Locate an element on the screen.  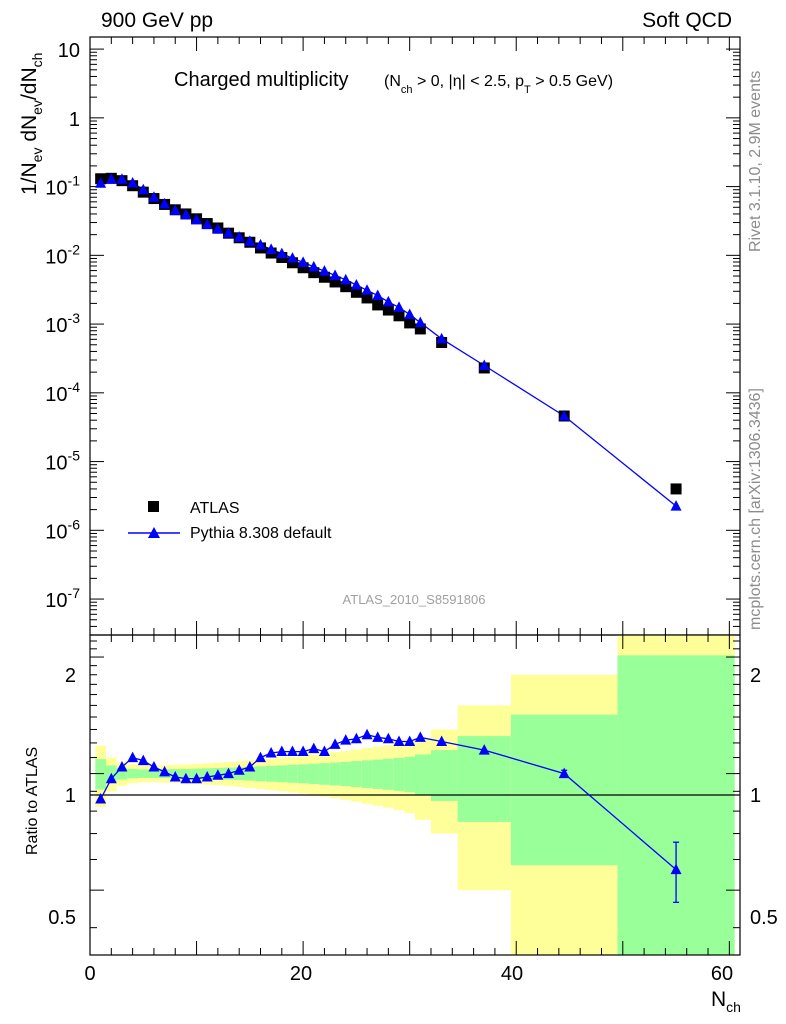
ratio-y-tick-1-right: 1 is located at coordinates (755, 796).